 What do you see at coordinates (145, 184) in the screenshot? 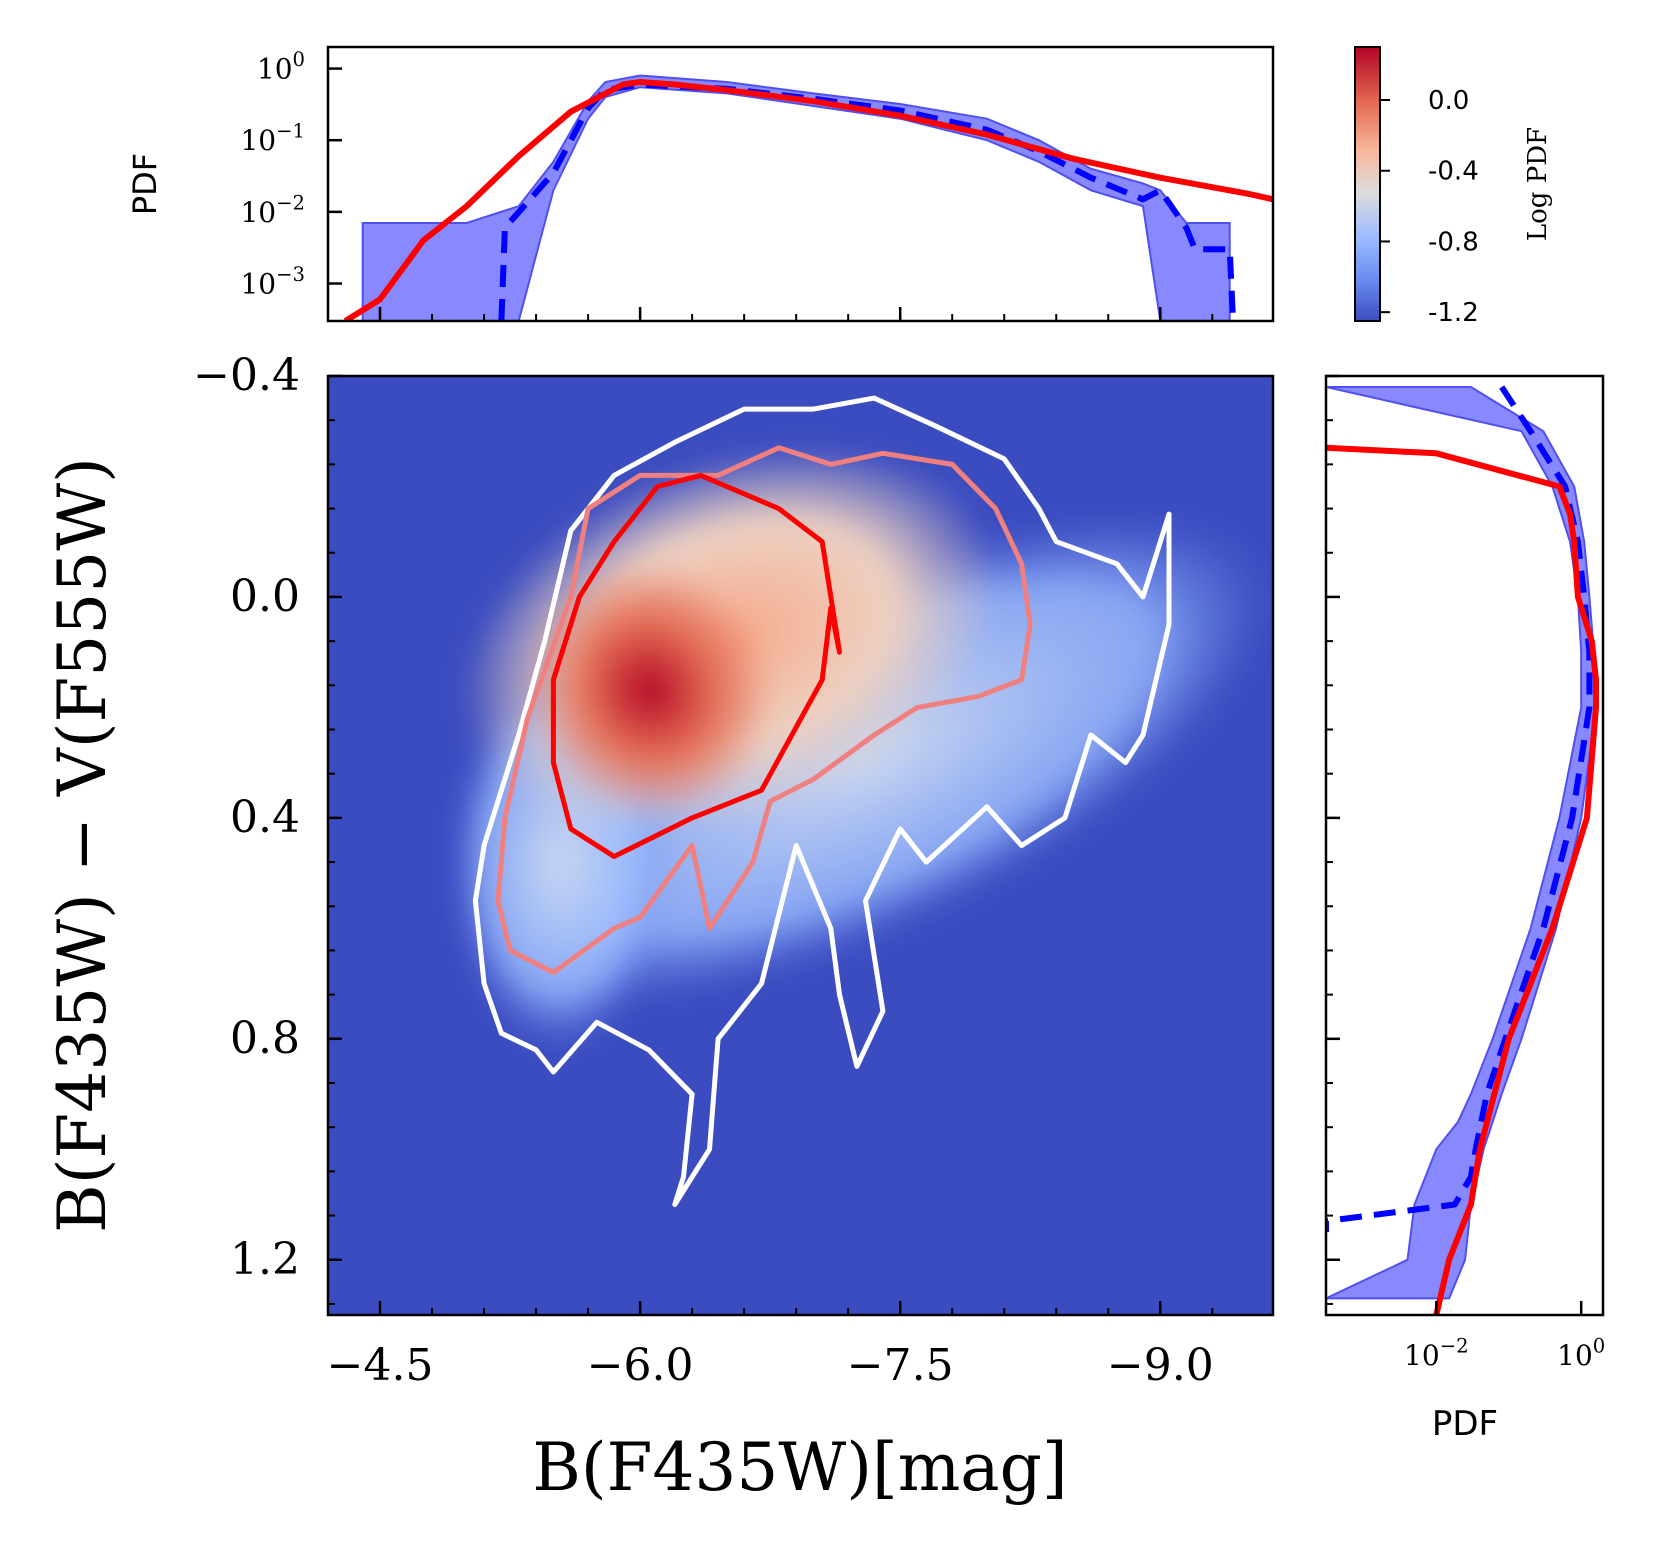
I see `top-ylabel: PDF` at bounding box center [145, 184].